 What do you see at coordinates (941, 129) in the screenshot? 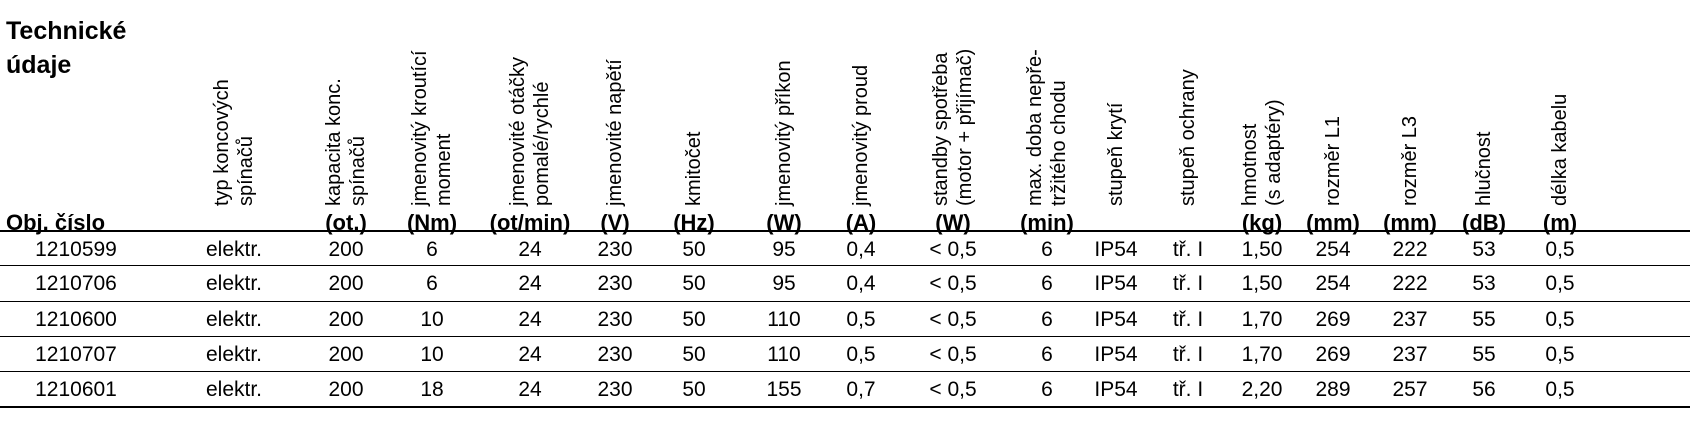
I see `column-header-line: standby spotřeba` at bounding box center [941, 129].